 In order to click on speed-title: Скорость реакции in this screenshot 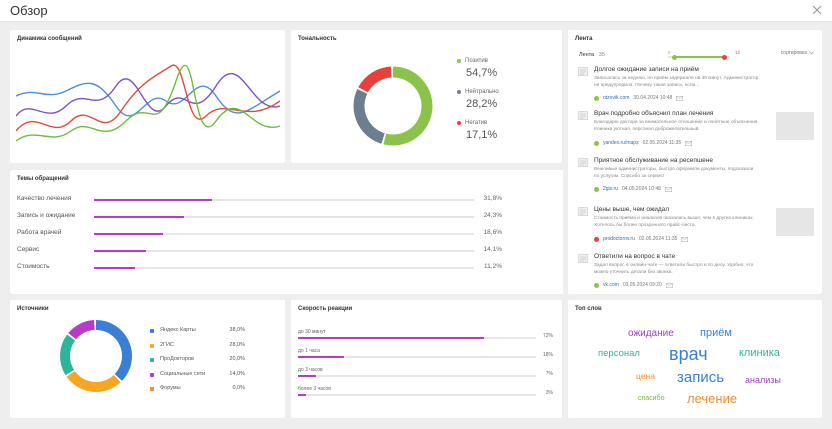, I will do `click(325, 309)`.